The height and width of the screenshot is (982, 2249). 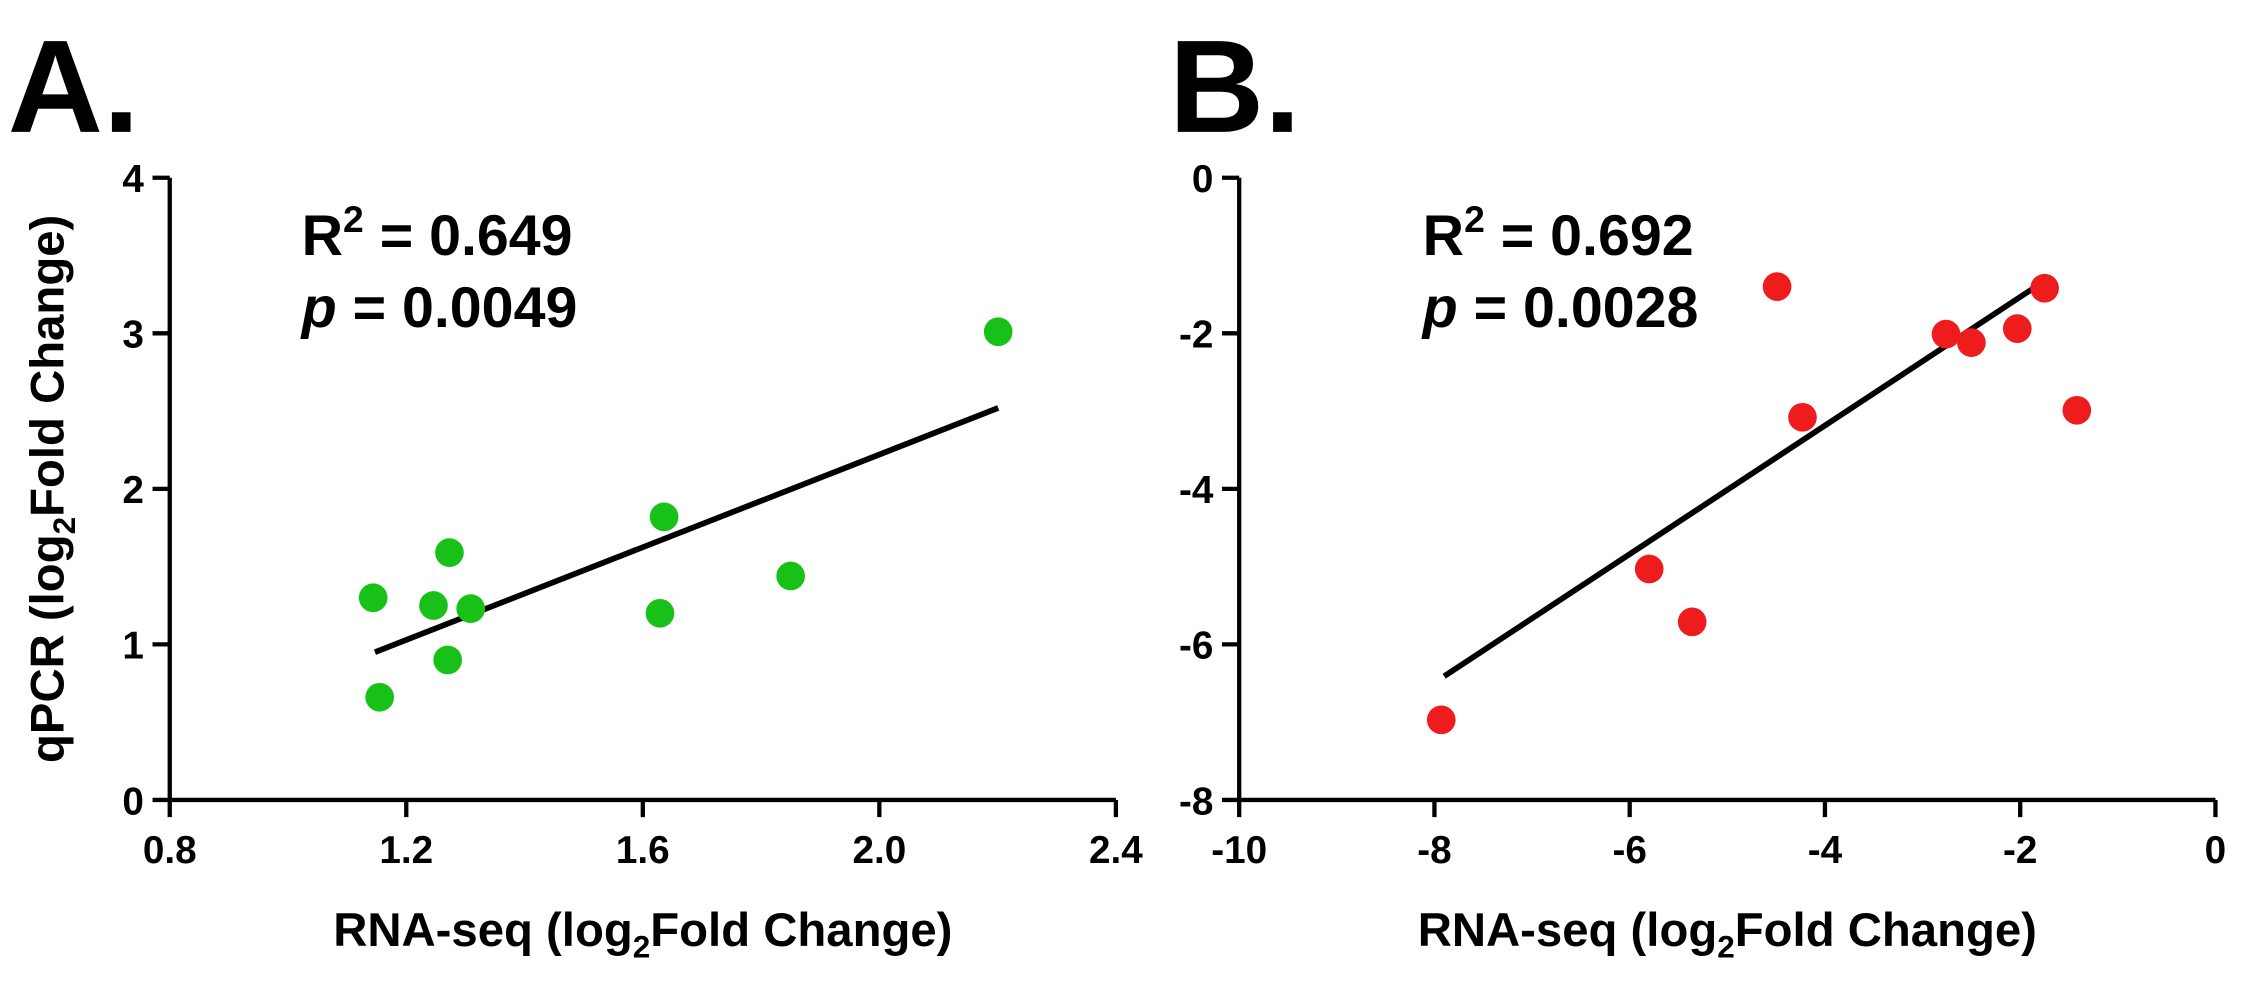 I want to click on x-tick-label: -4, so click(x=1825, y=850).